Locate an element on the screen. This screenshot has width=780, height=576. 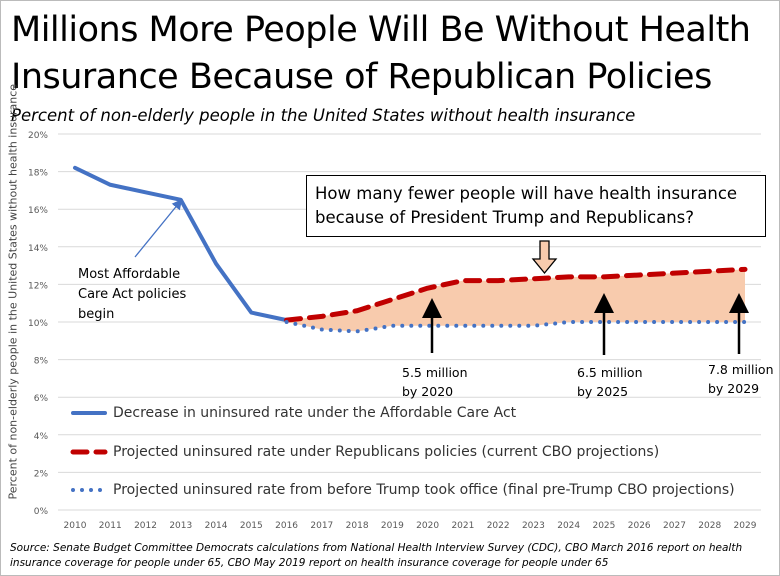
x-tick-label: 2020 is located at coordinates (427, 526).